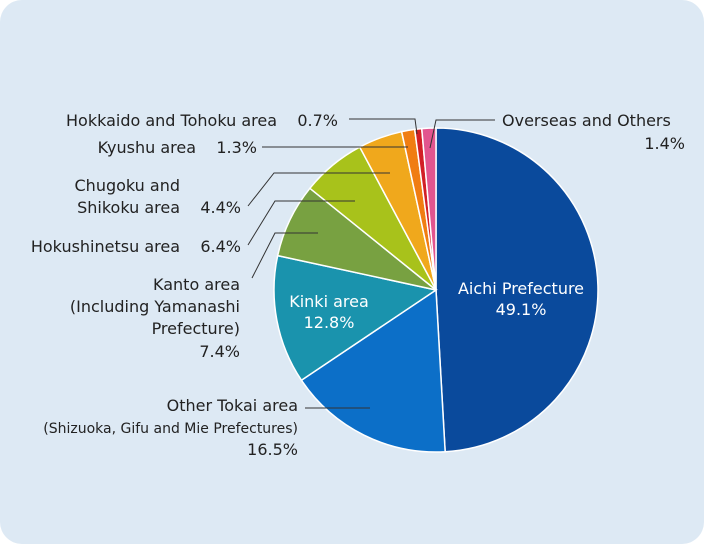 The image size is (704, 544). Describe the element at coordinates (664, 143) in the screenshot. I see `slice-value-overseas: 1.4%` at that location.